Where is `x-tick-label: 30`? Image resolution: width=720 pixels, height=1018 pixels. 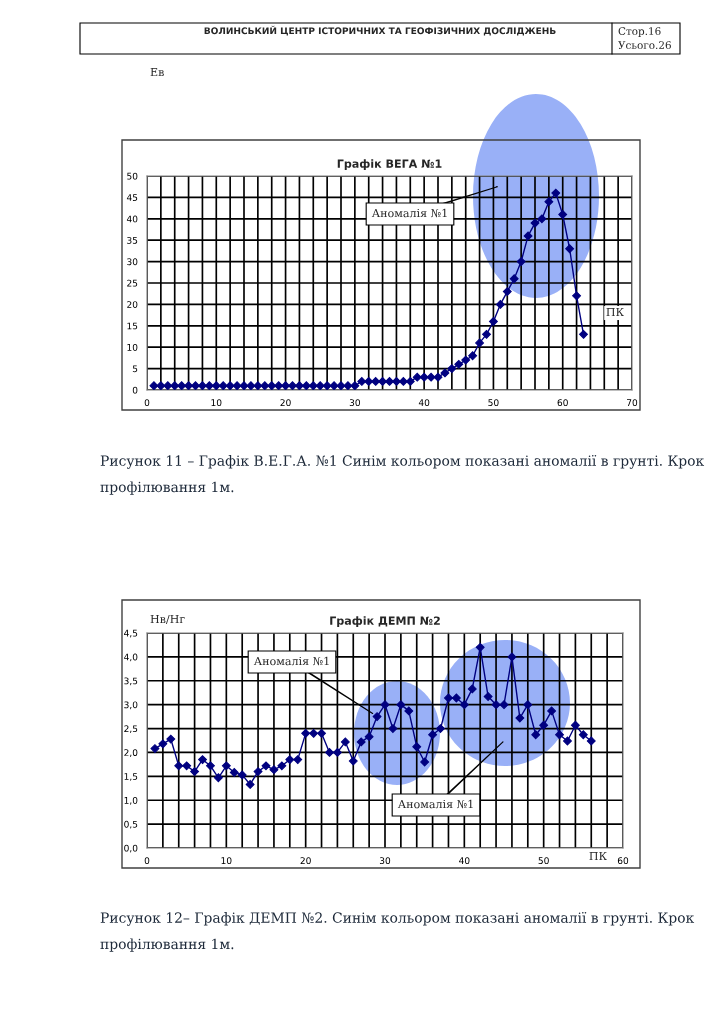
x-tick-label: 30 is located at coordinates (385, 861).